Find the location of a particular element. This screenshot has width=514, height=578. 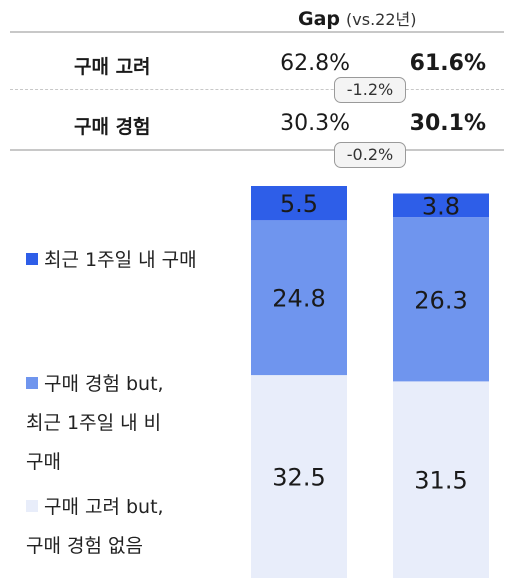

legend-label-experienced-line1: 구매 경험 but, is located at coordinates (104, 384).